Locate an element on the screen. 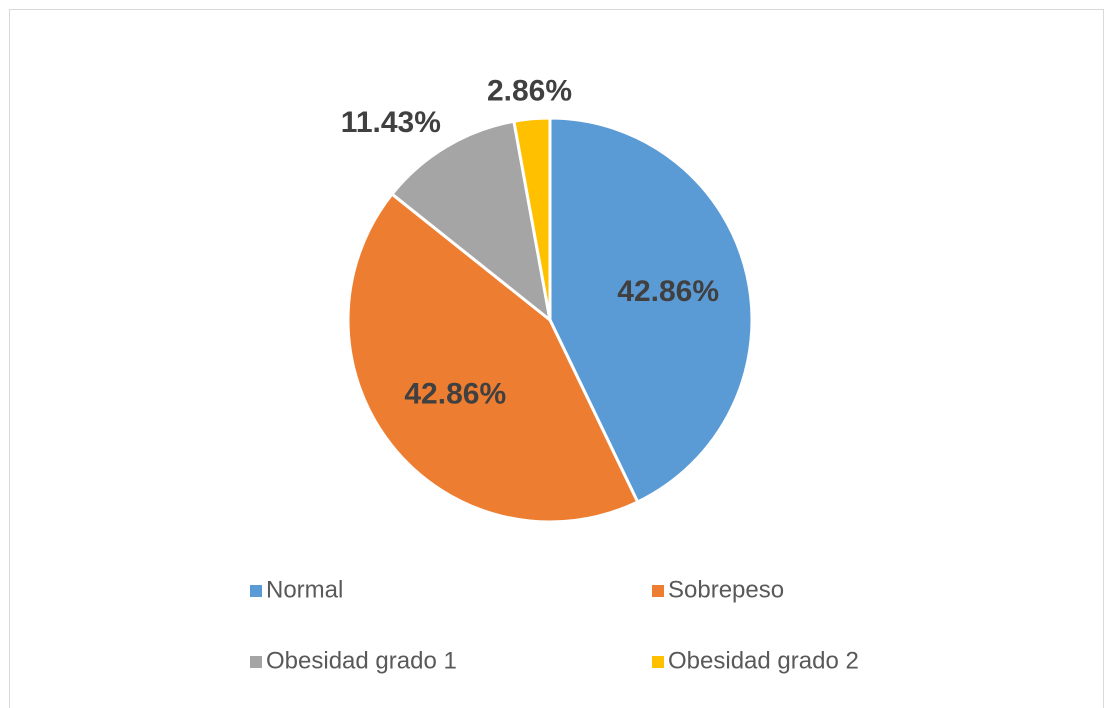 This screenshot has height=708, width=1112. legend-label: Normal is located at coordinates (304, 589).